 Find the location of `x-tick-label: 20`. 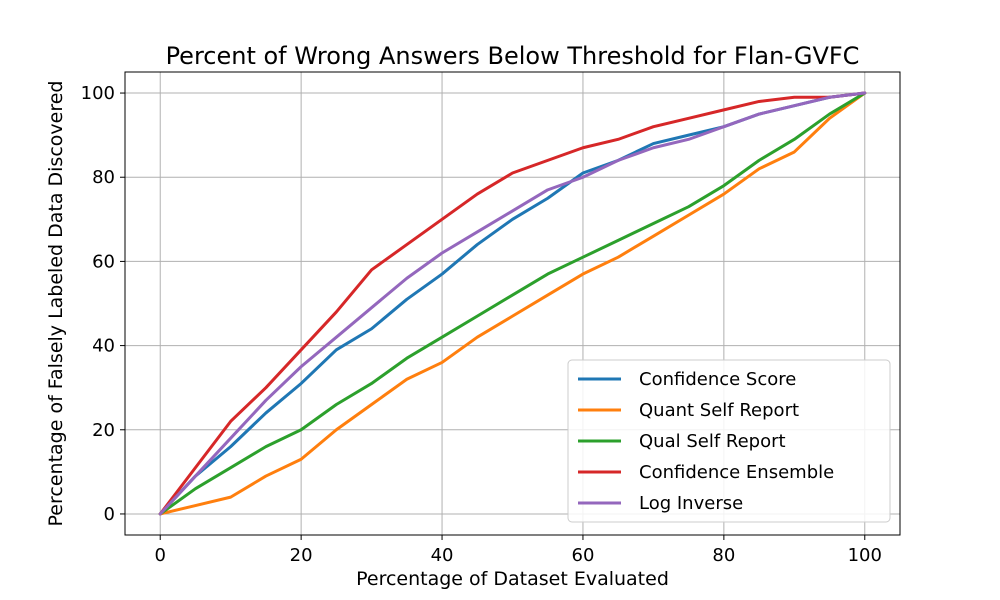

x-tick-label: 20 is located at coordinates (301, 555).